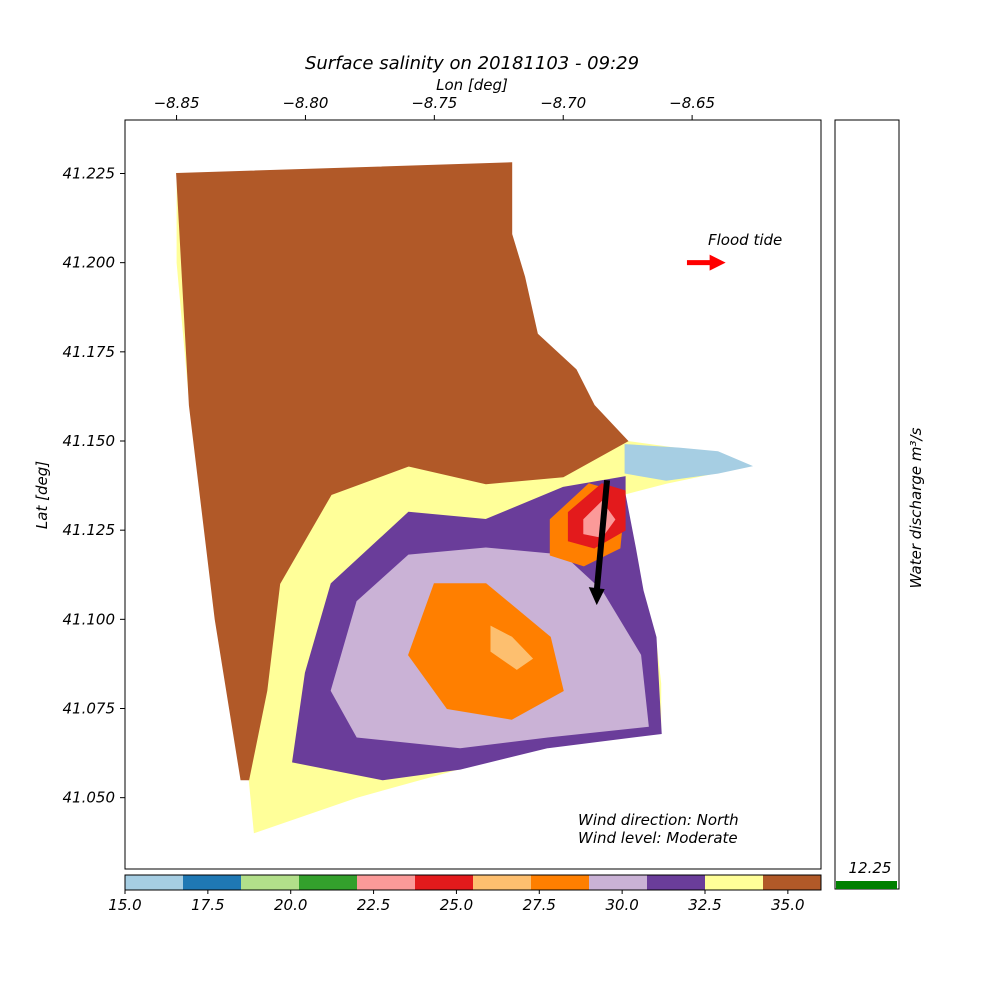 This screenshot has height=1000, width=1000. I want to click on x-tick-label: −8.85, so click(177, 103).